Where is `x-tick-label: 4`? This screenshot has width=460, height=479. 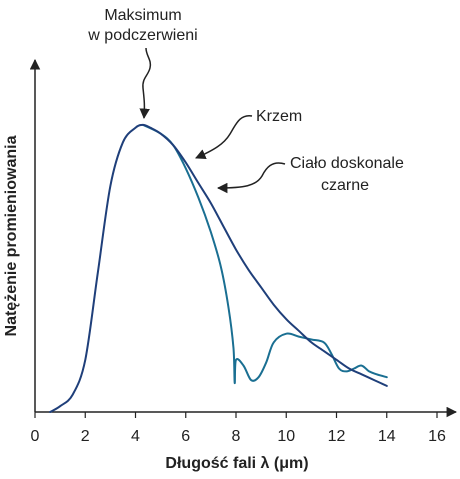 x-tick-label: 4 is located at coordinates (135, 436).